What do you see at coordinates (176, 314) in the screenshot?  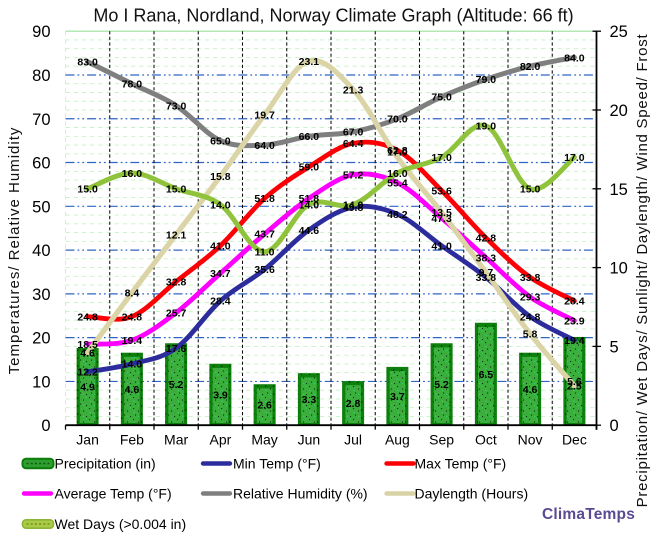 I see `svg-text: 25.7` at bounding box center [176, 314].